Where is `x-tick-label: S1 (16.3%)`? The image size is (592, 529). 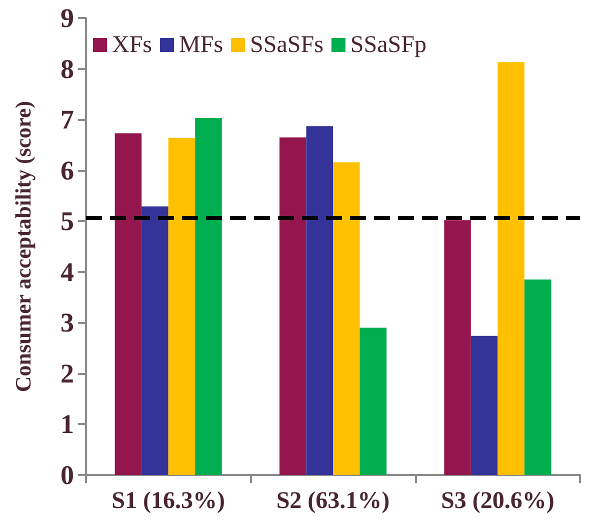 x-tick-label: S1 (16.3%) is located at coordinates (169, 501).